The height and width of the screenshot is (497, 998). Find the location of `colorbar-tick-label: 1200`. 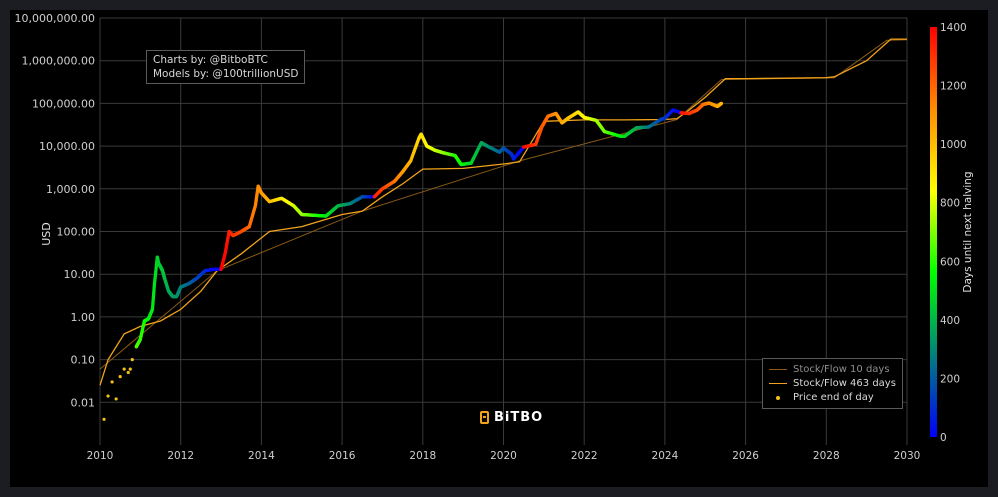

colorbar-tick-label: 1200 is located at coordinates (953, 87).